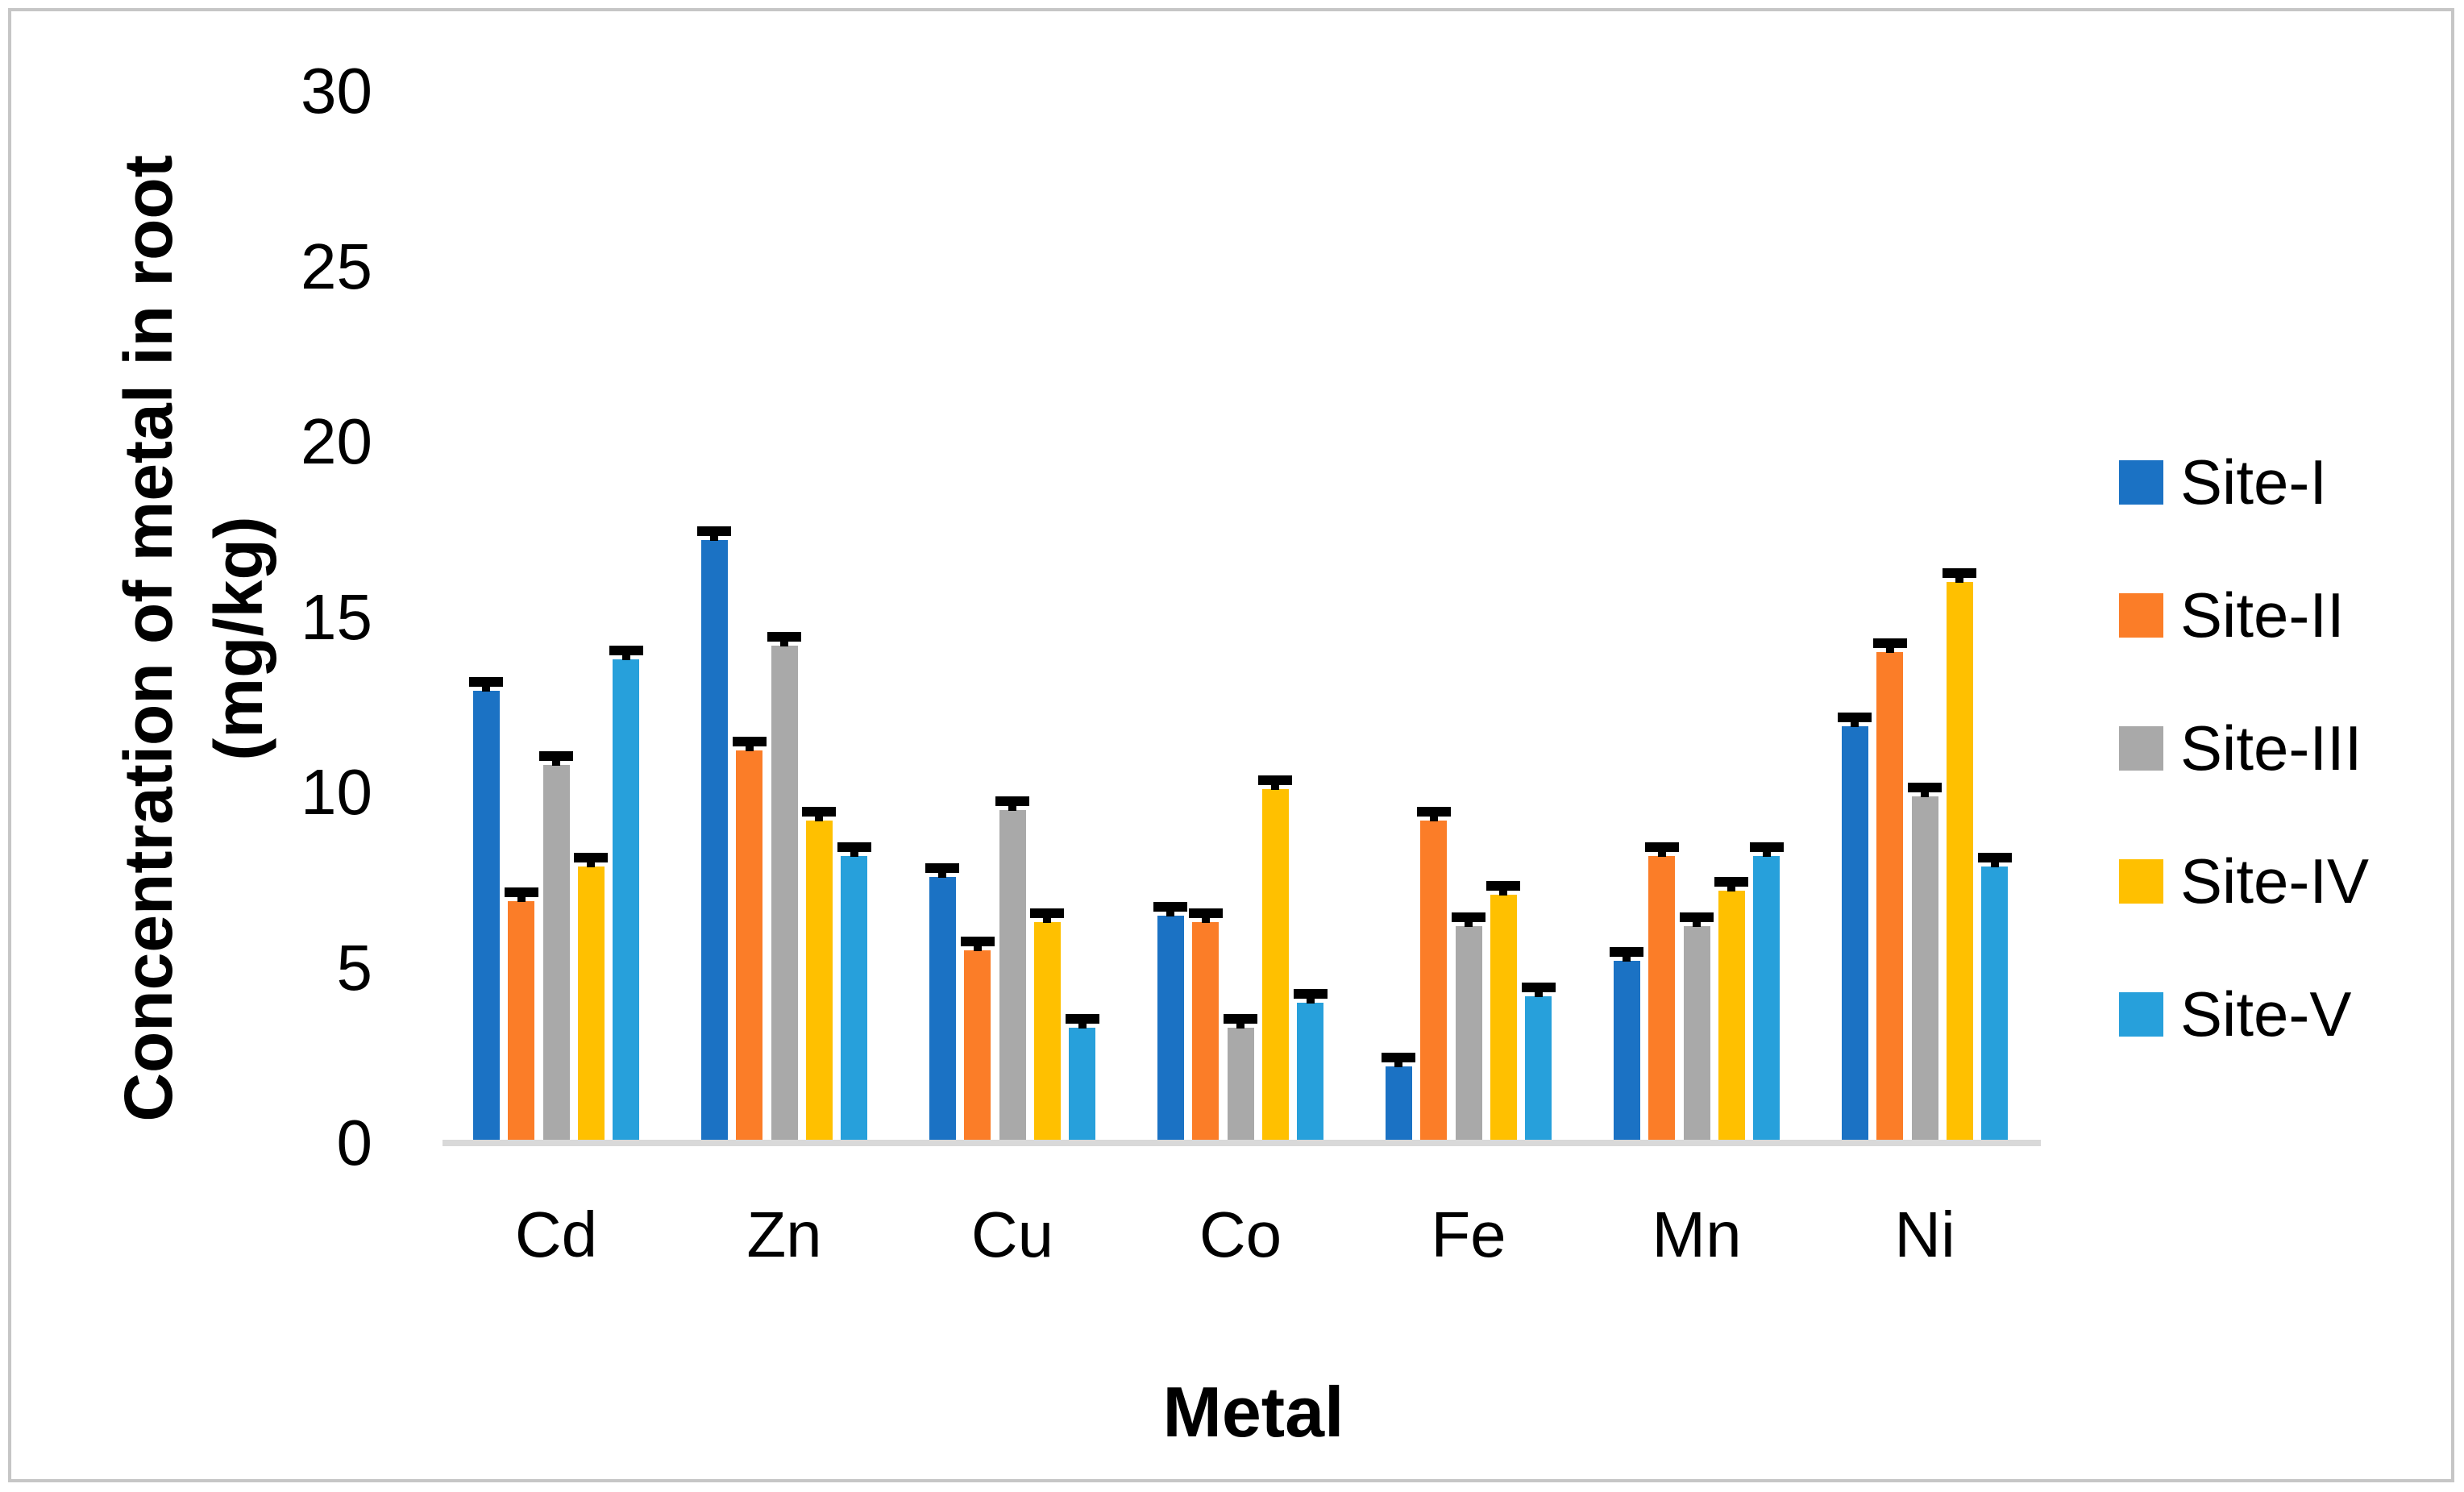 This screenshot has height=1492, width=2464. Describe the element at coordinates (1048, 914) in the screenshot. I see `error-bar-cap-Site-IV-Cu` at that location.